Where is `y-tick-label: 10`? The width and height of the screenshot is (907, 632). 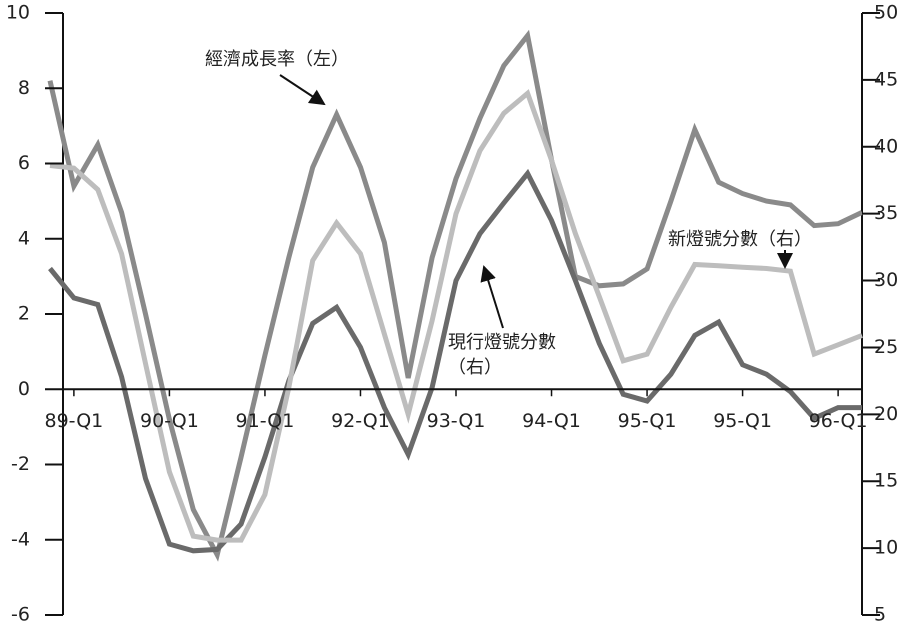
y-tick-label: 10 is located at coordinates (18, 13).